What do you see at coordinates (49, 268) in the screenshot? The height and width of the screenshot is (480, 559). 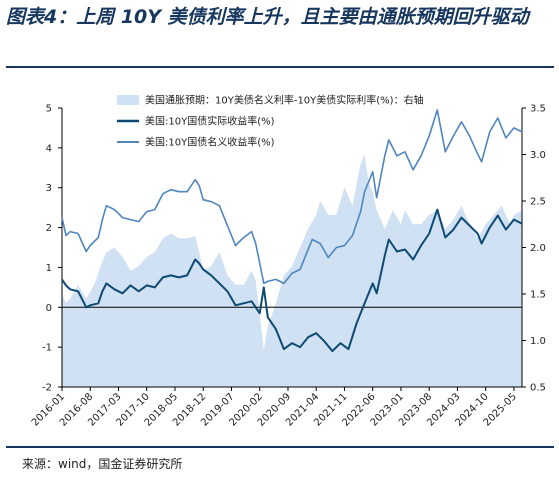 I see `left-tick-label: 1` at bounding box center [49, 268].